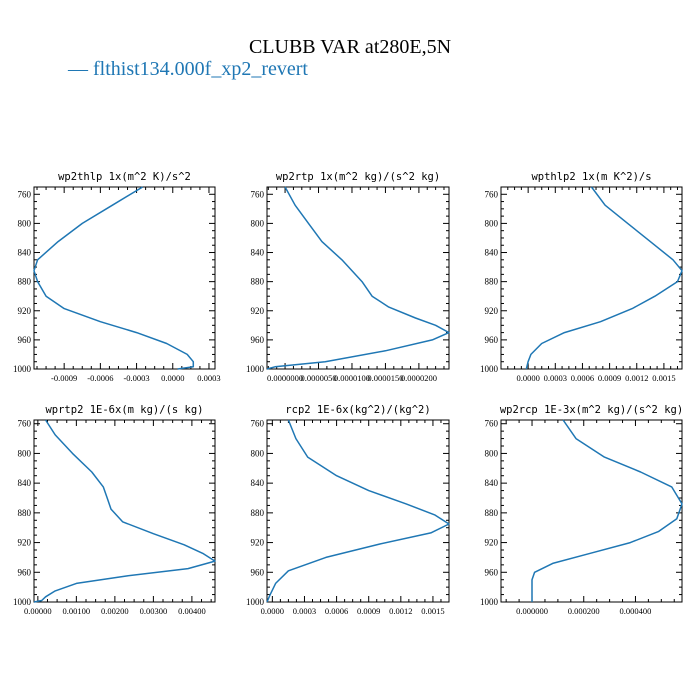  I want to click on x-tick-label: 0.00200, so click(115, 611).